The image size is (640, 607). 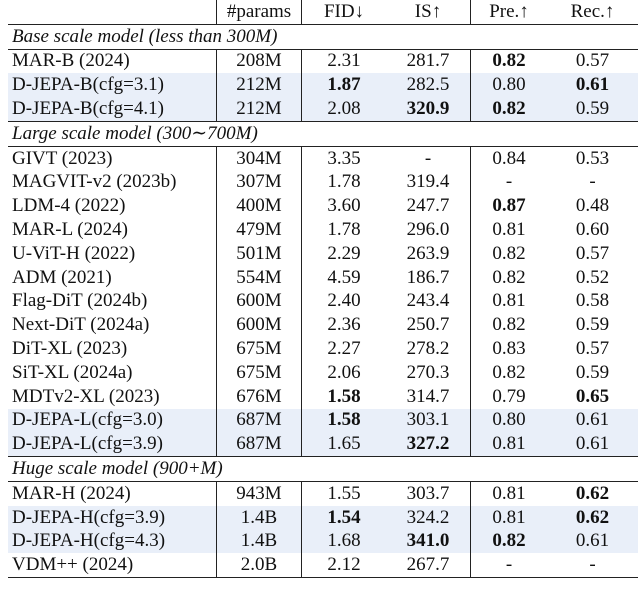 I want to click on header-row: #params FID↓ IS↑ Pre.↑ Rec.↑, so click(x=323, y=12).